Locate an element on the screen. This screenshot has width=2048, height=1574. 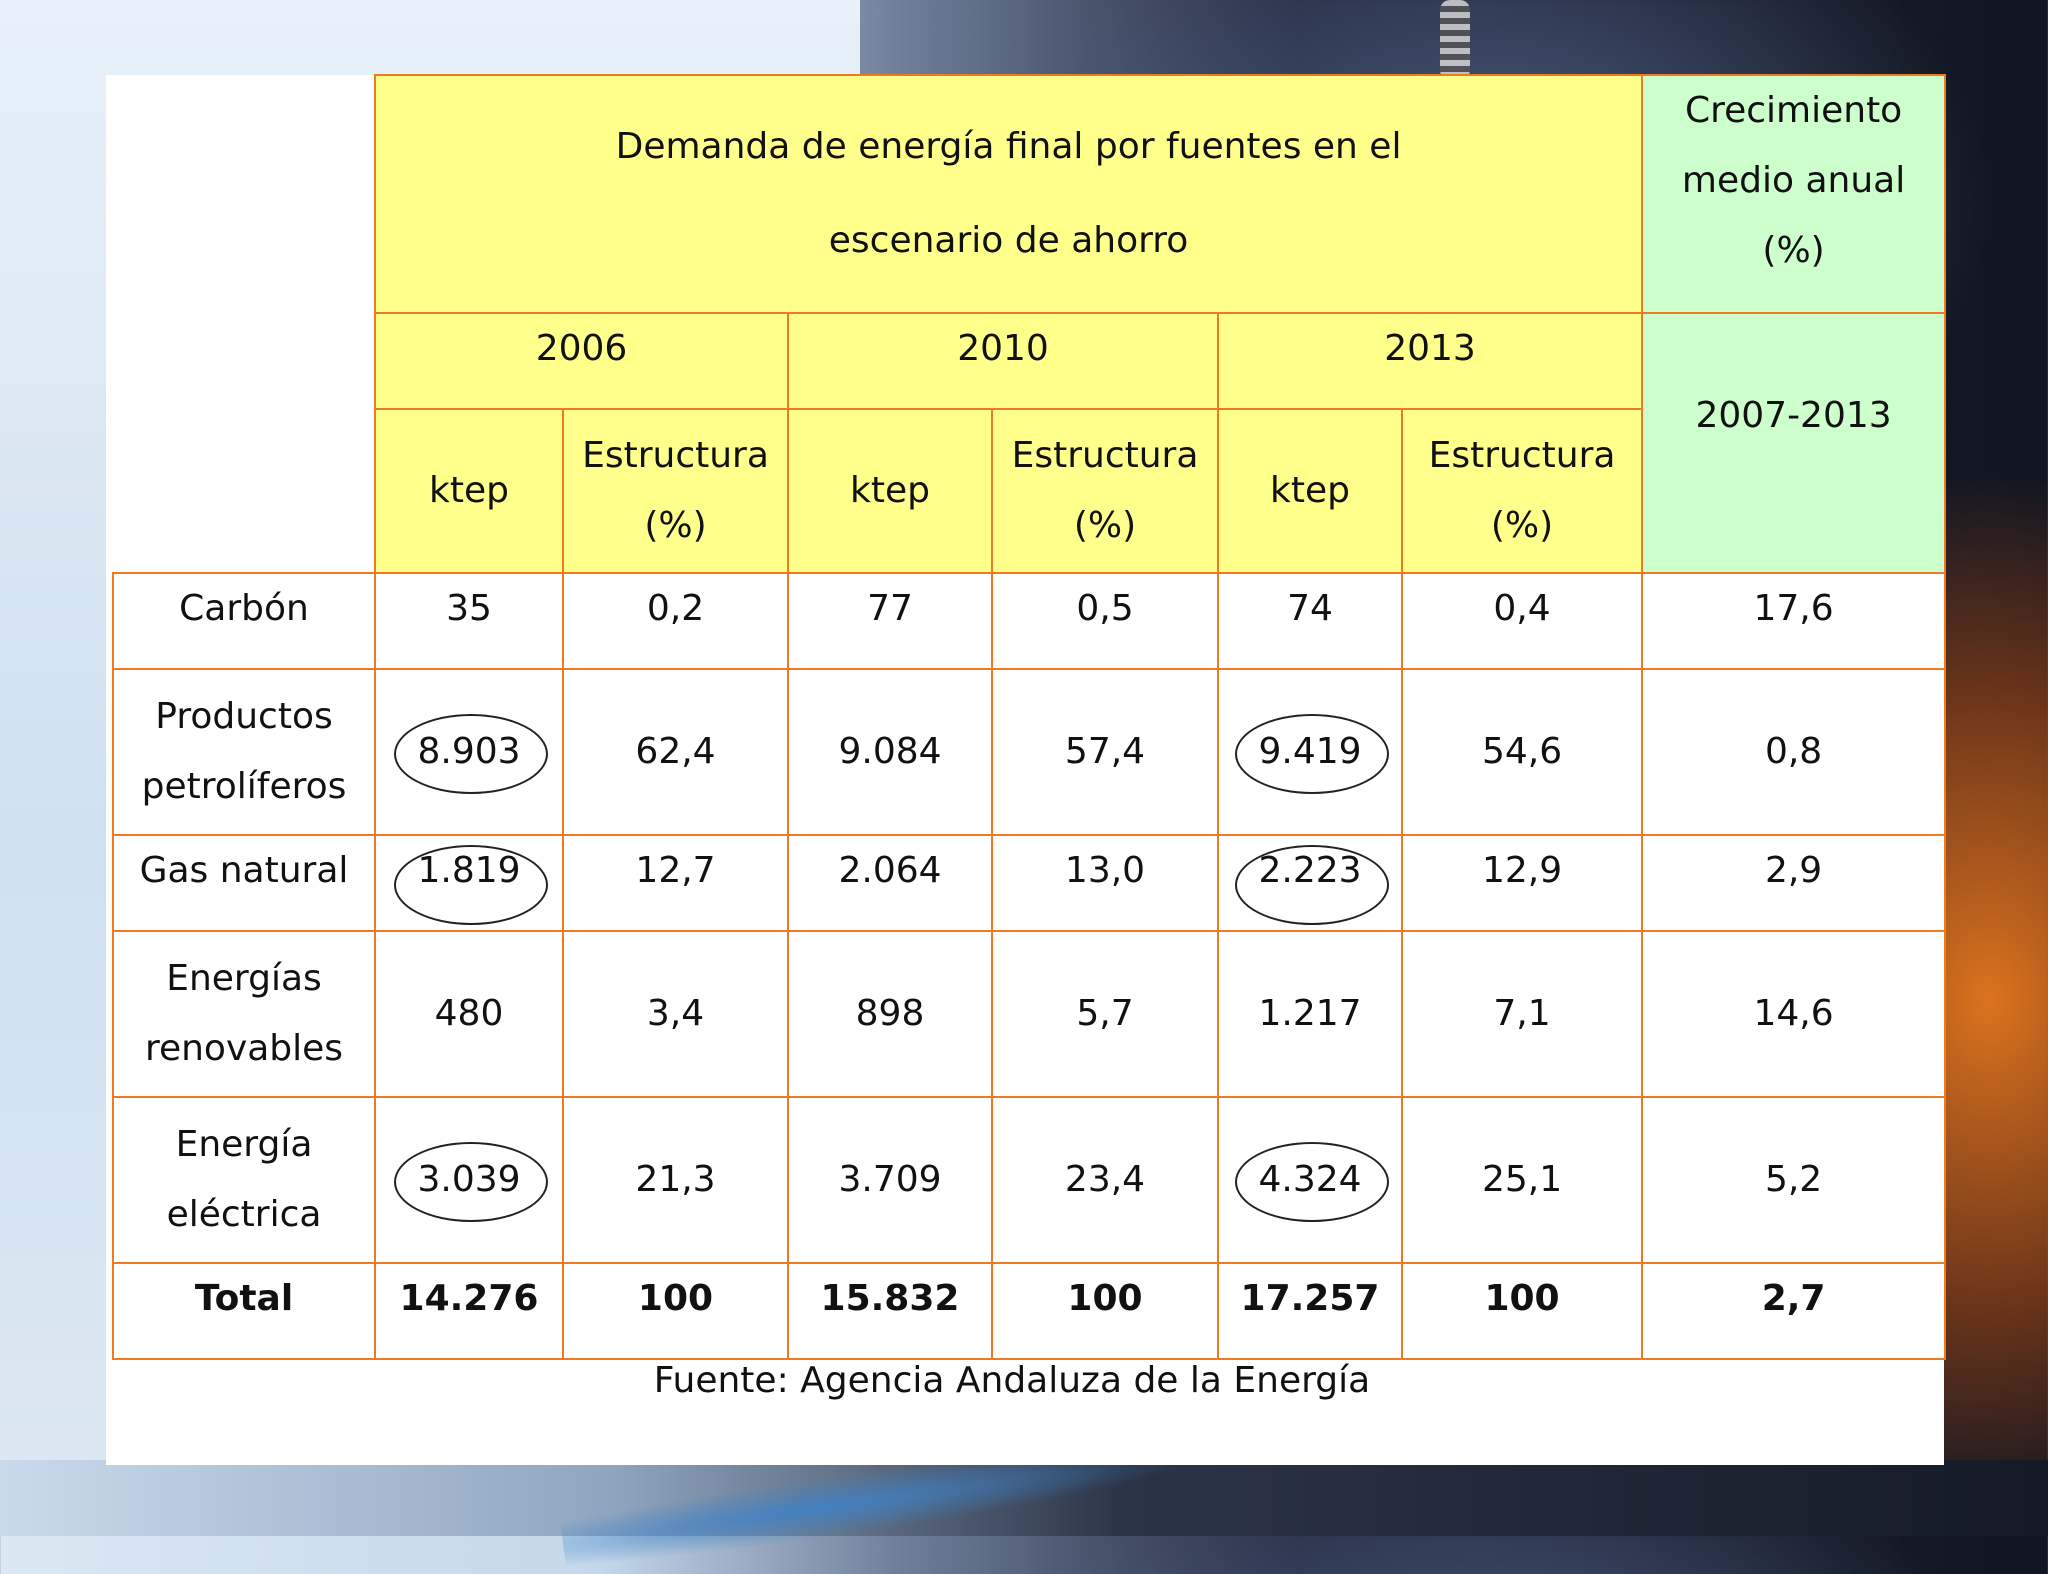
cell-carbon-ktep-2010: 77 is located at coordinates (890, 621).